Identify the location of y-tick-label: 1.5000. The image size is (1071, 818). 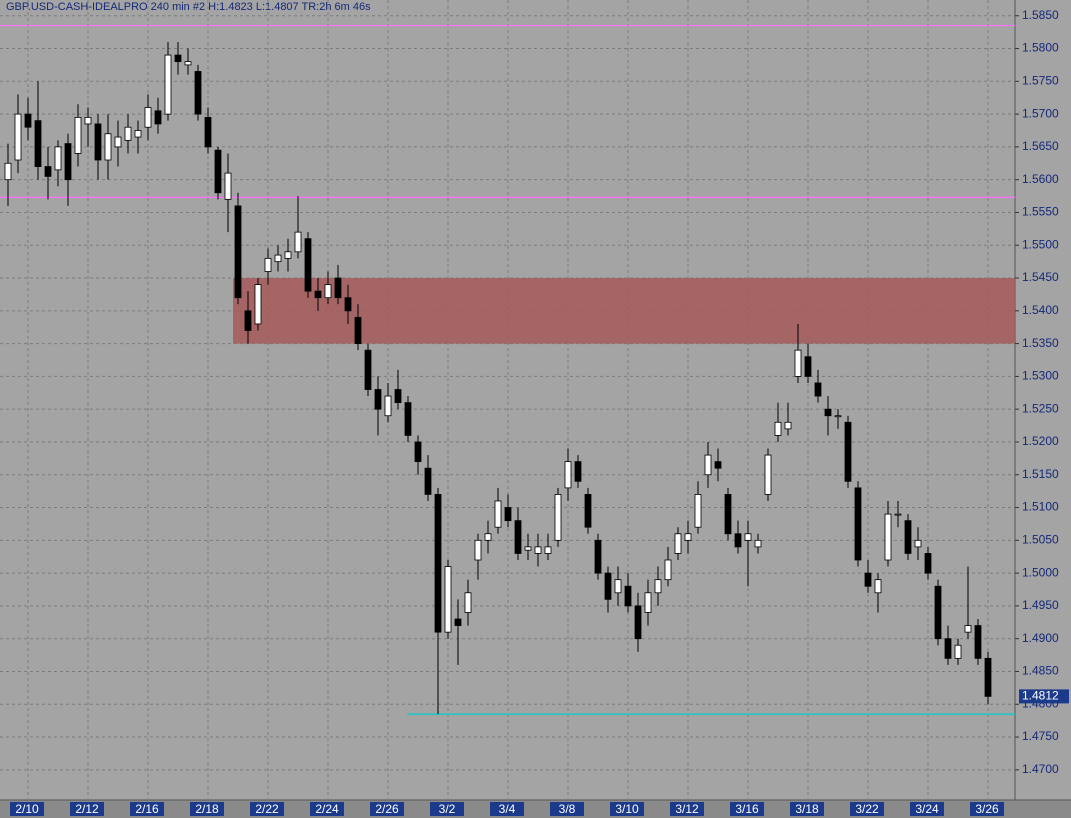
(1040, 572).